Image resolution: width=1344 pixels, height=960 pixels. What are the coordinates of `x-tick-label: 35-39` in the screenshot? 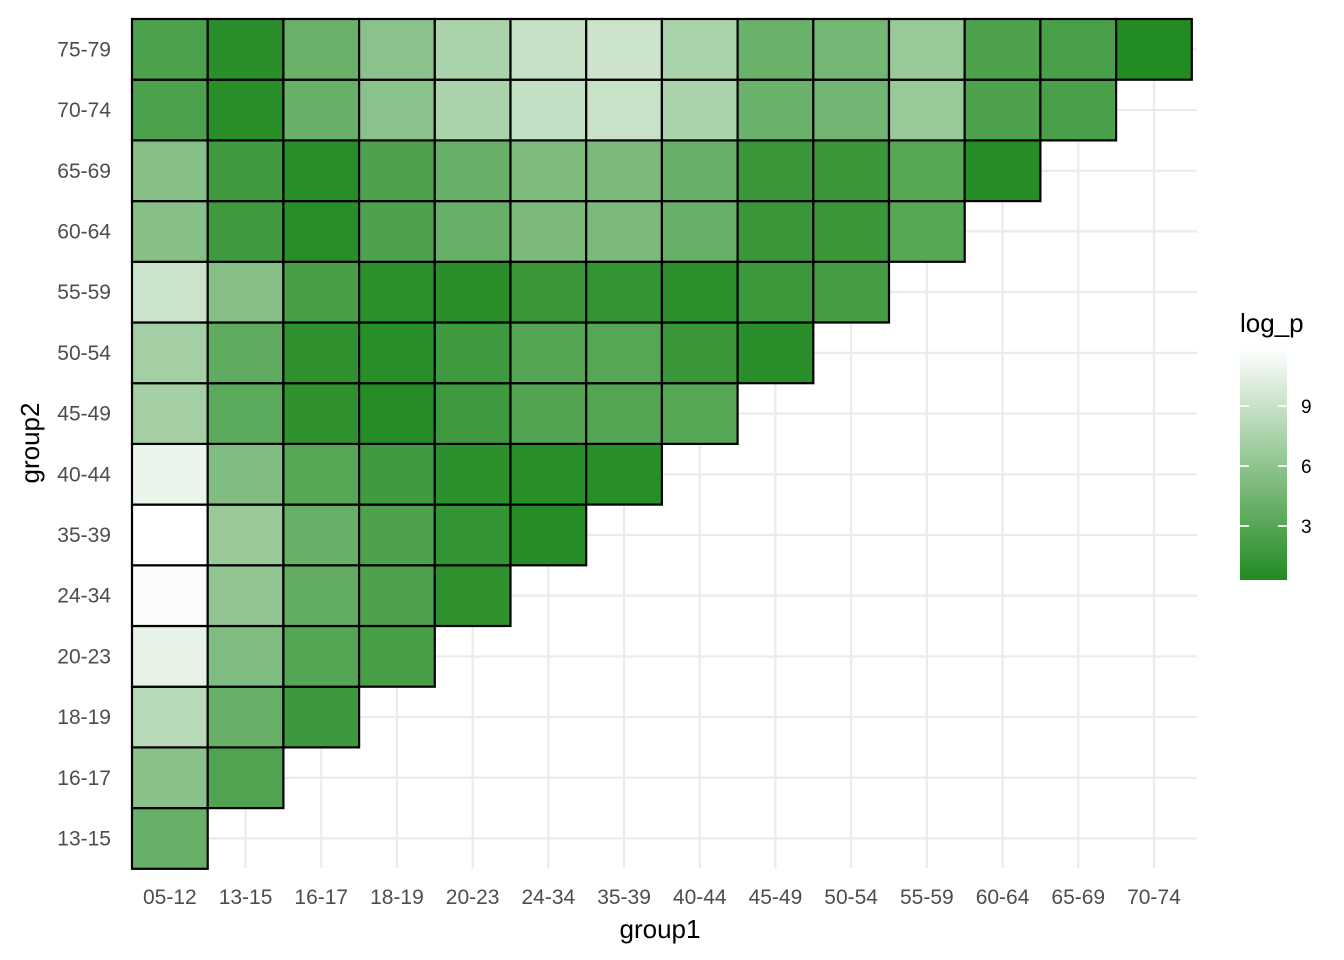 It's located at (624, 897).